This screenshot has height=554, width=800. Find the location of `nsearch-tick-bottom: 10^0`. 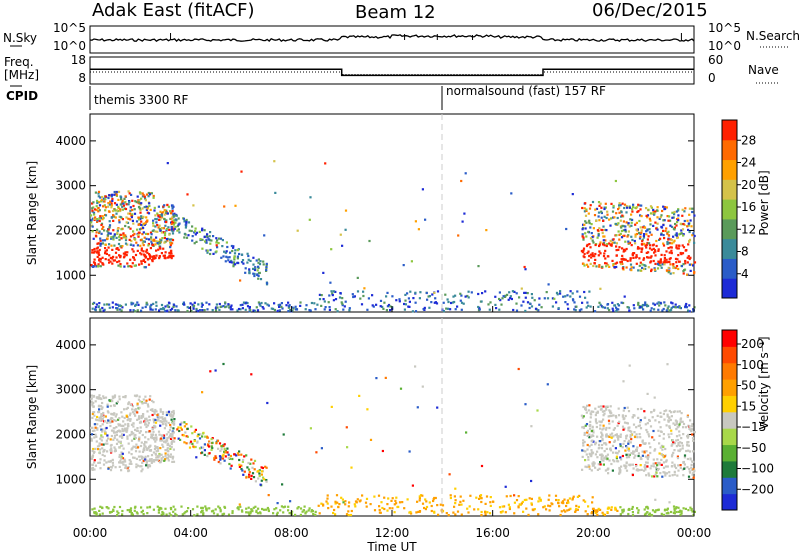

nsearch-tick-bottom: 10^0 is located at coordinates (724, 46).